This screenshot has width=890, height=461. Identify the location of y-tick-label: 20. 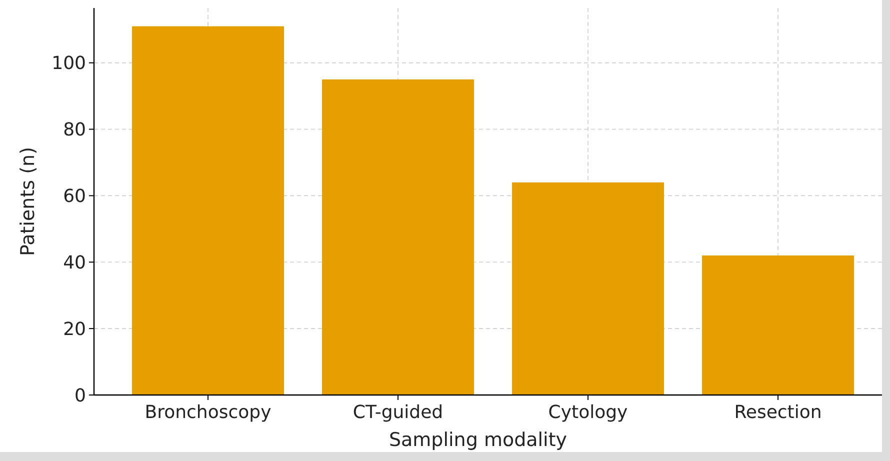
(74, 329).